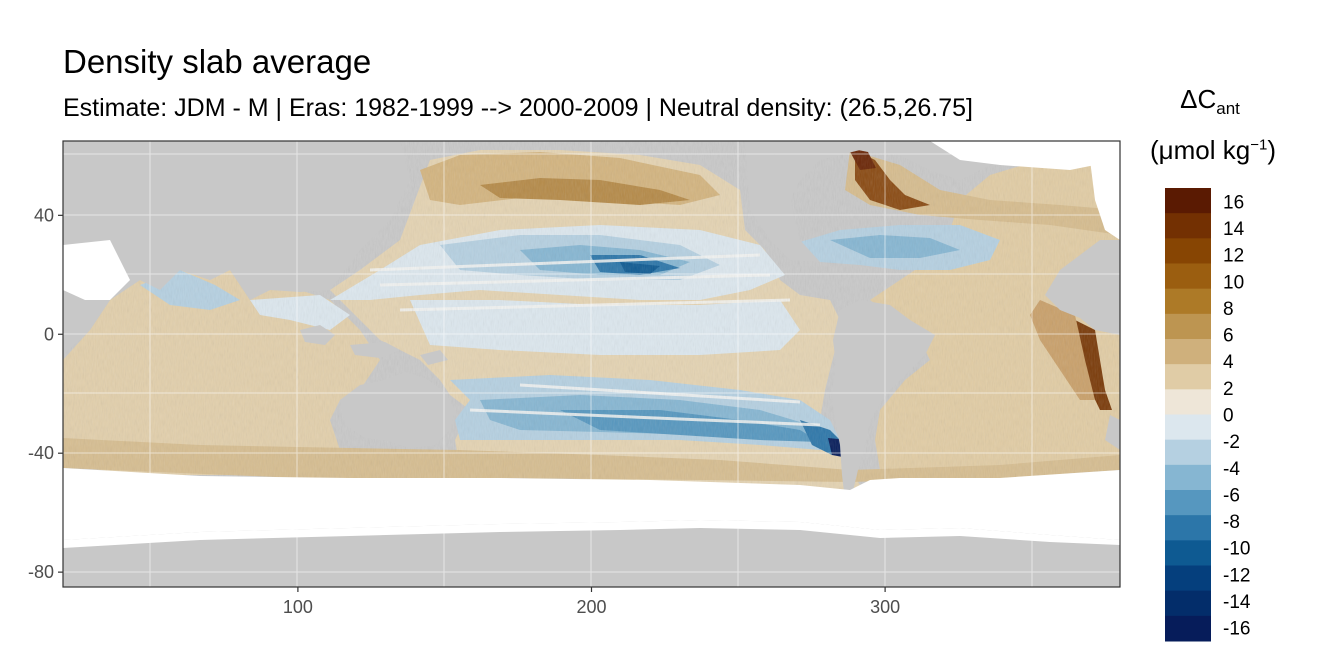 This screenshot has height=672, width=1344. I want to click on colorbar-label: 6, so click(1228, 336).